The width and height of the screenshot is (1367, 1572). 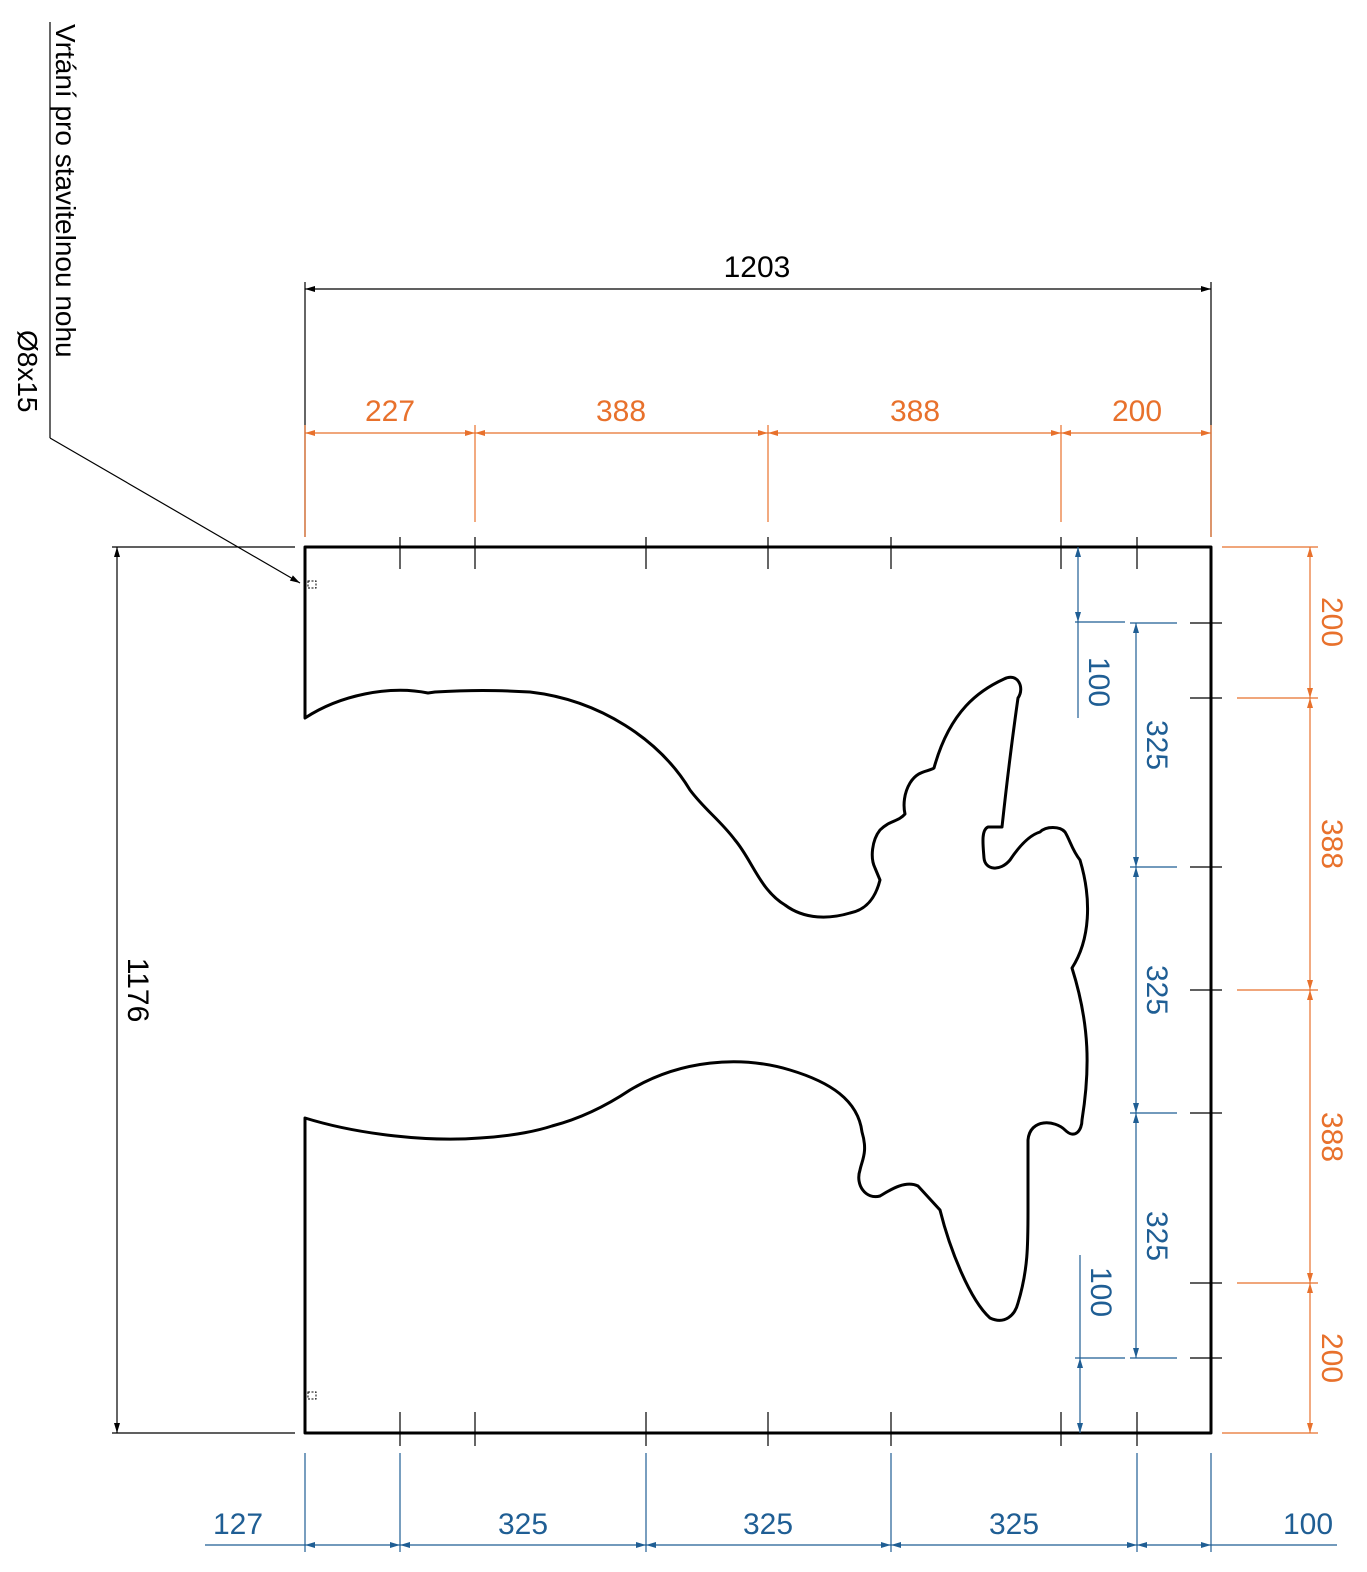 I want to click on right-orange-label-1: 200, so click(x=1331, y=622).